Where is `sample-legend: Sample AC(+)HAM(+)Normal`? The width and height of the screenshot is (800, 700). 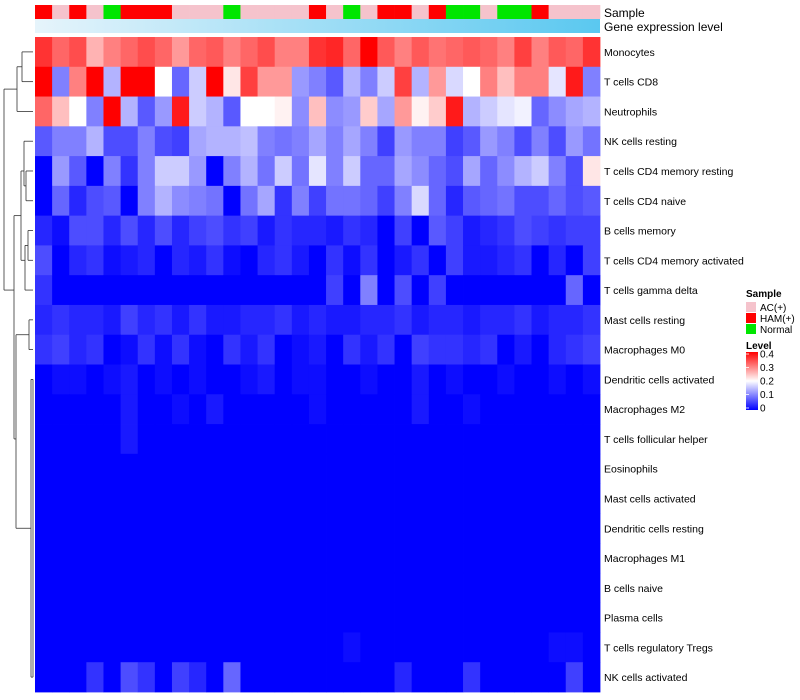
sample-legend: Sample AC(+)HAM(+)Normal is located at coordinates (770, 312).